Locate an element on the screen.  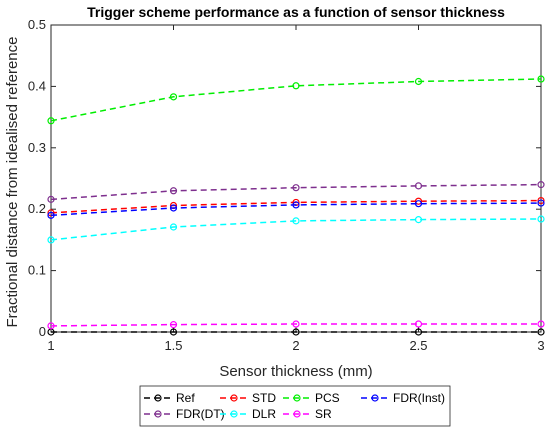
series-line-fdr-dt is located at coordinates (296, 192).